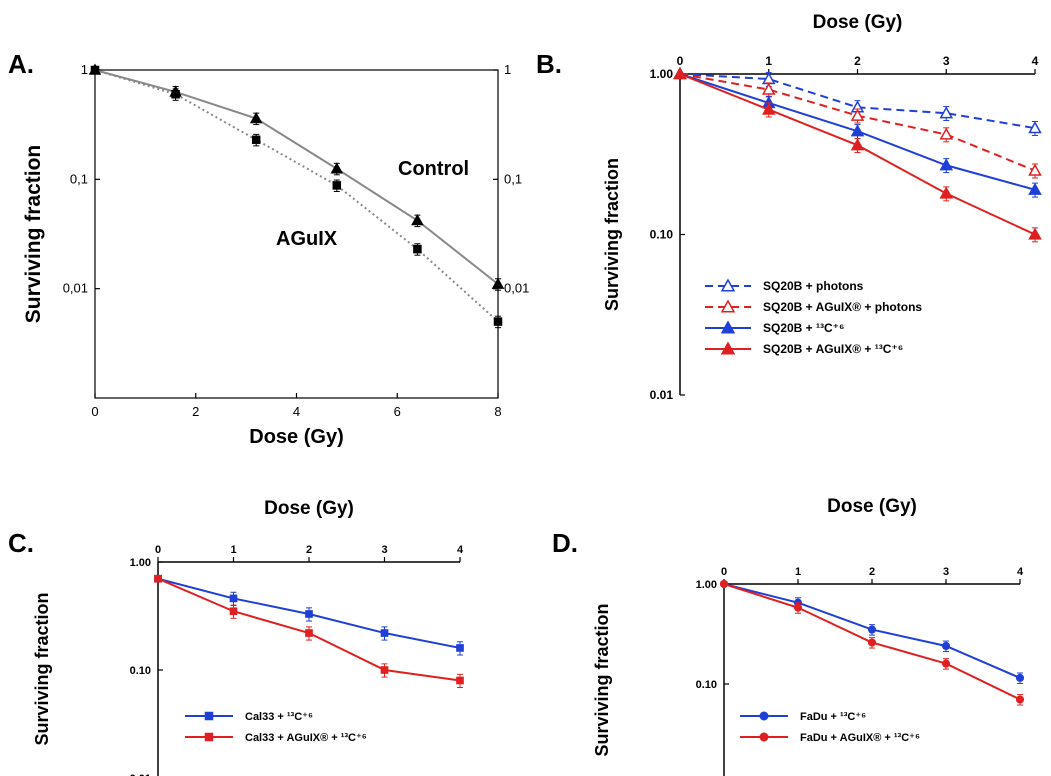 The width and height of the screenshot is (1051, 776). I want to click on y-tick-label: 0,1, so click(79, 178).